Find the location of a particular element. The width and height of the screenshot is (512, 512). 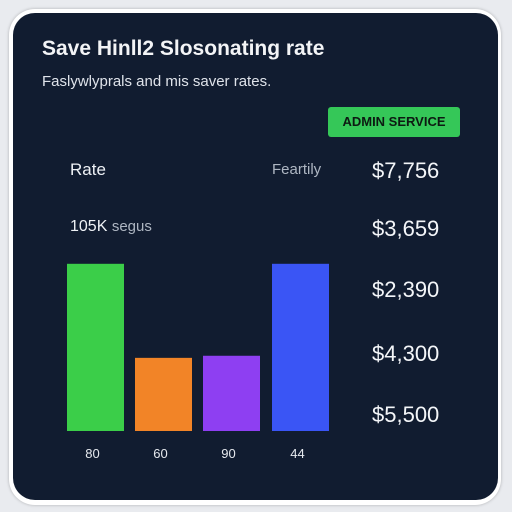

price-value: $2,390 is located at coordinates (406, 289).